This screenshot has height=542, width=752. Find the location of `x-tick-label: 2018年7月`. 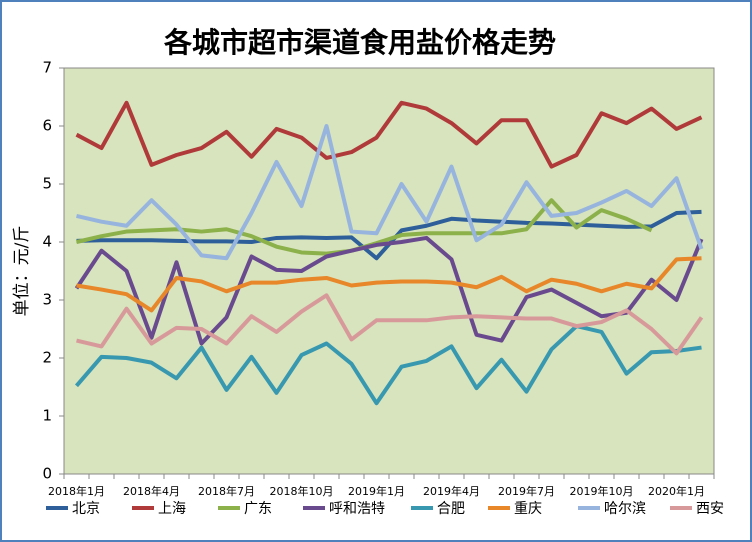

x-tick-label: 2018年7月 is located at coordinates (226, 491).